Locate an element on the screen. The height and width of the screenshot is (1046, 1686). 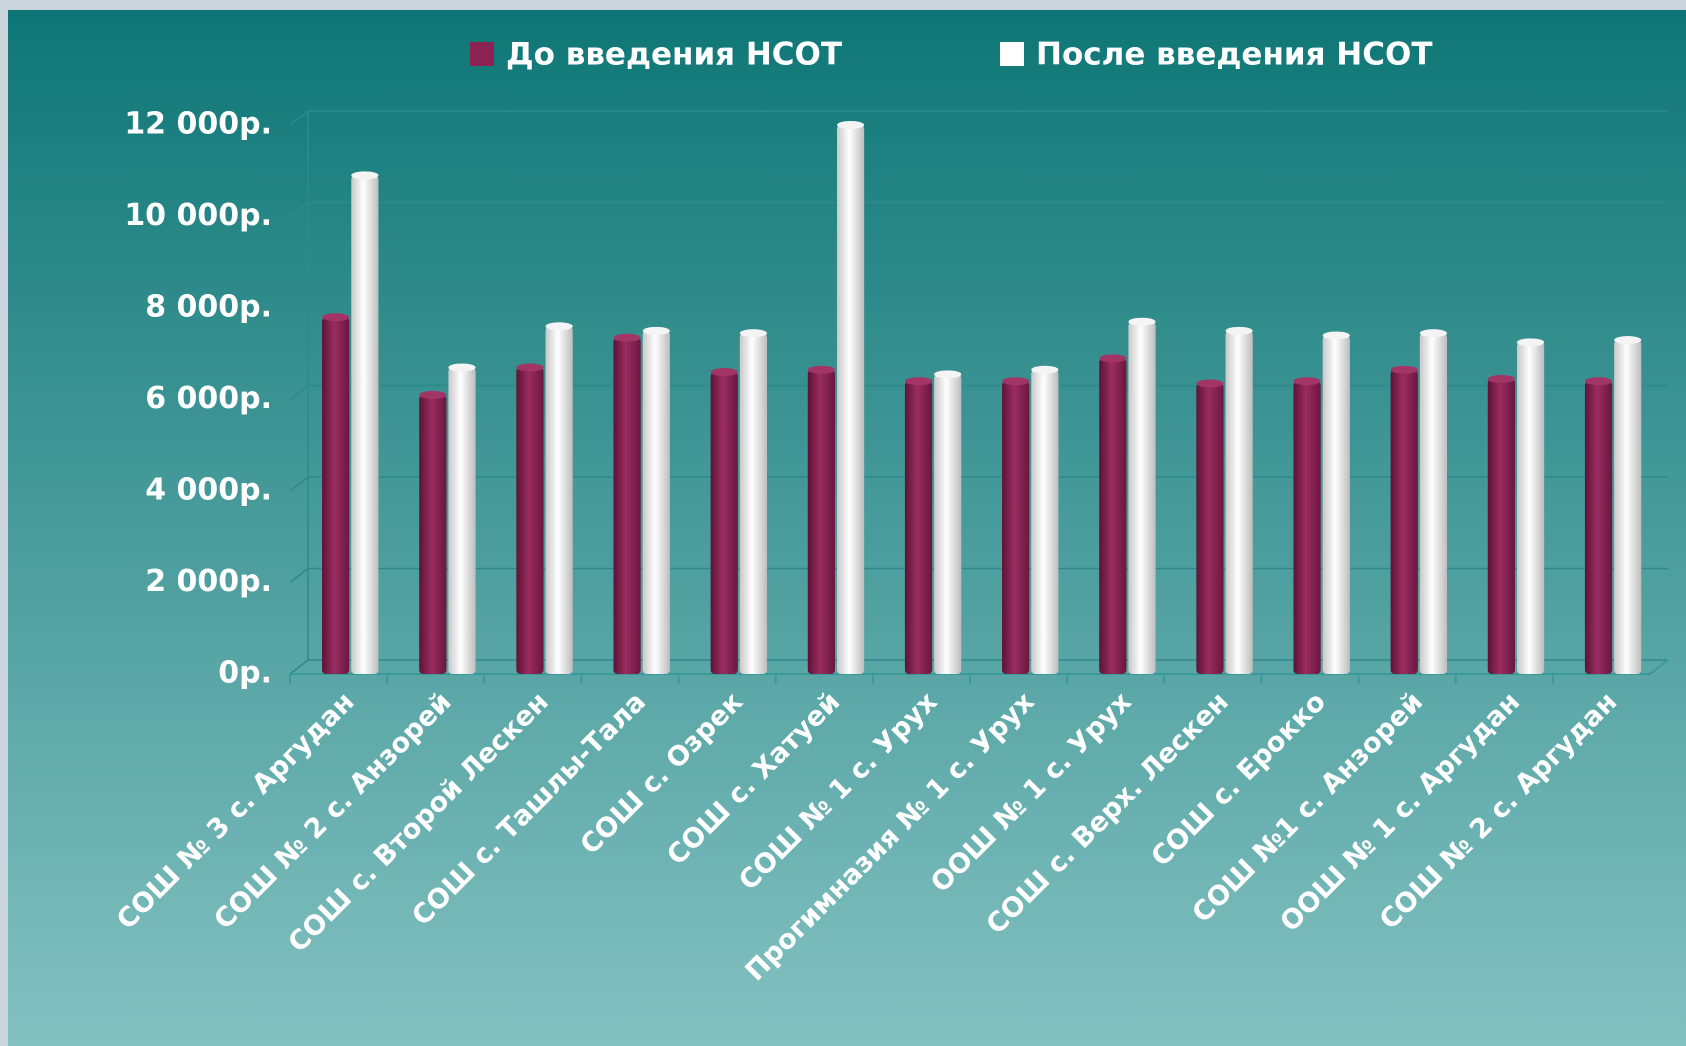
y-tick-label: 6 000р. is located at coordinates (208, 398).